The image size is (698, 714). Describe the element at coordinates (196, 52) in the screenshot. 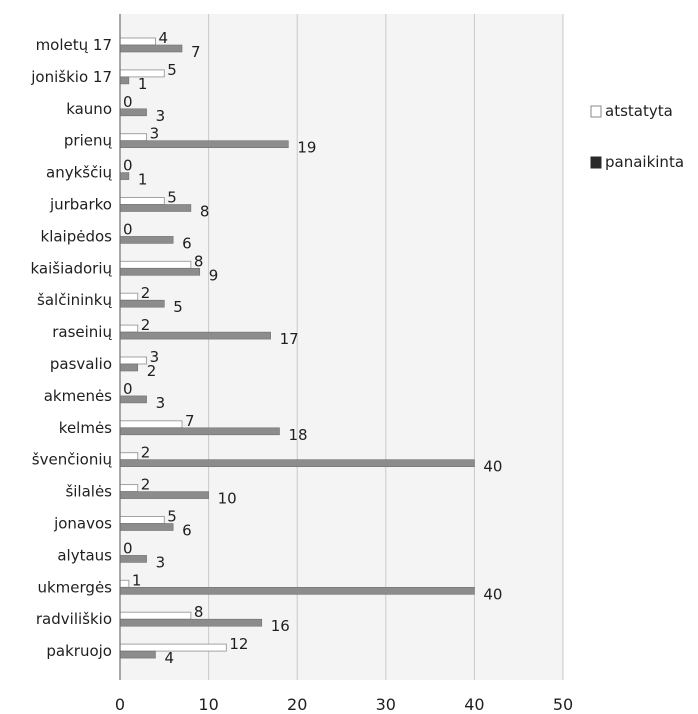

I see `data-label-panaikinta: 7` at that location.